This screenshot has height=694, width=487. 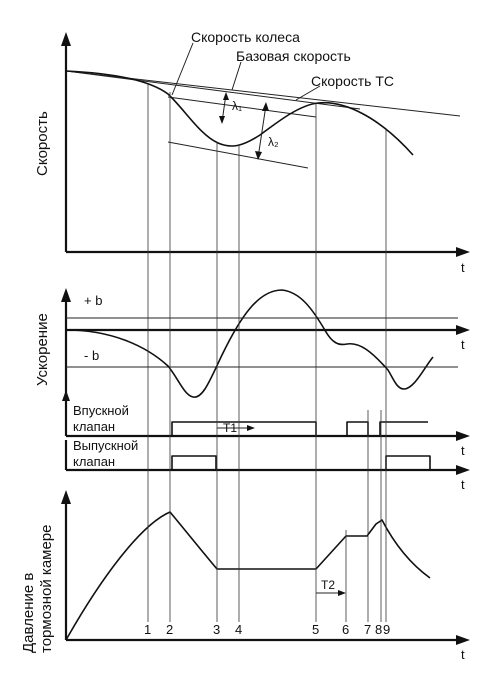 I want to click on wheel-speed-curve, so click(x=239, y=113).